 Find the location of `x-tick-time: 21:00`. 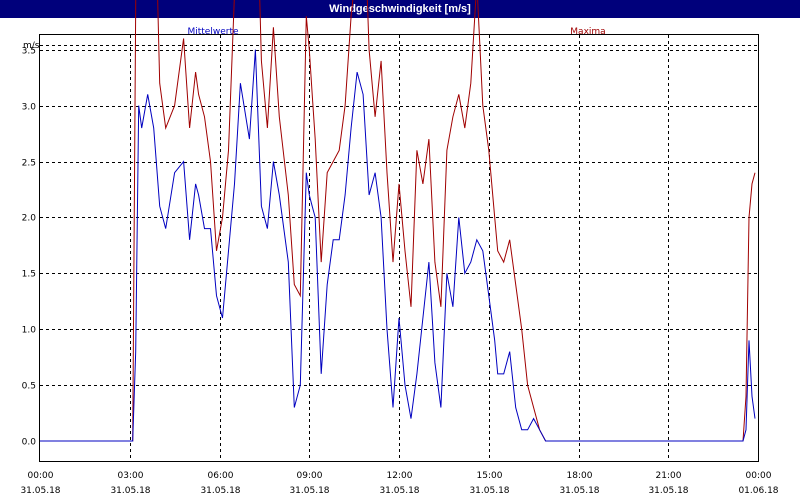

x-tick-time: 21:00 is located at coordinates (669, 476).